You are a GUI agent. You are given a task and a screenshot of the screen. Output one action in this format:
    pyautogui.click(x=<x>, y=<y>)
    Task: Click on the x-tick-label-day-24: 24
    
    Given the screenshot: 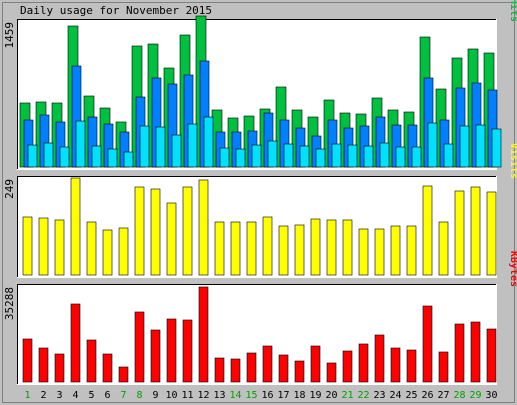 What is the action you would take?
    pyautogui.click(x=395, y=395)
    